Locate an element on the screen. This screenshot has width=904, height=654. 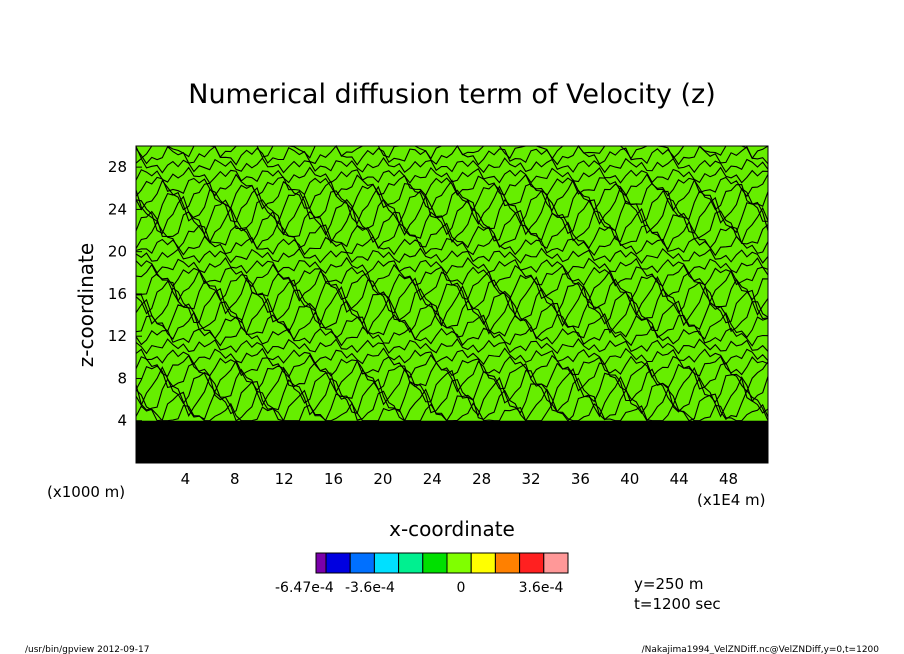
x-tick-label: 16 is located at coordinates (333, 479).